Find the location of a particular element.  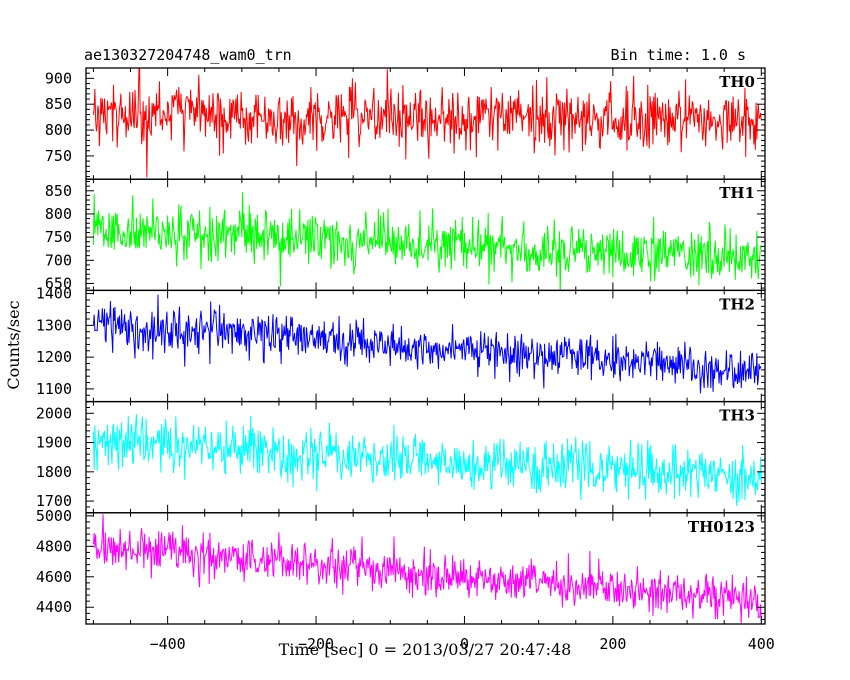

y-axis-label: Counts/sec is located at coordinates (13, 344).